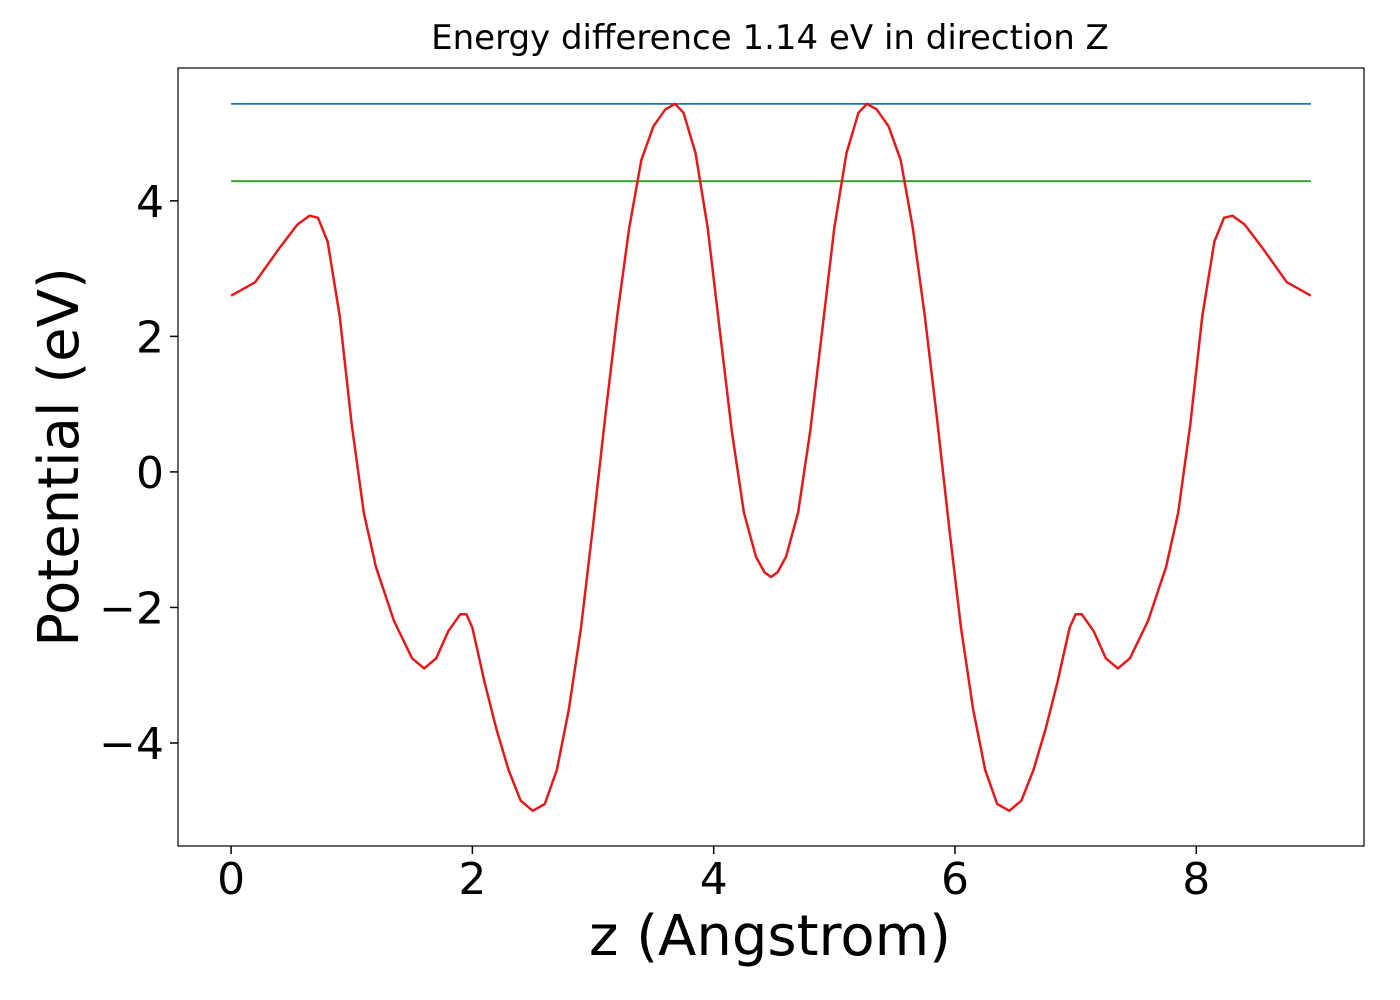 This screenshot has height=1000, width=1400. Describe the element at coordinates (955, 879) in the screenshot. I see `x-tick-label: 6` at that location.